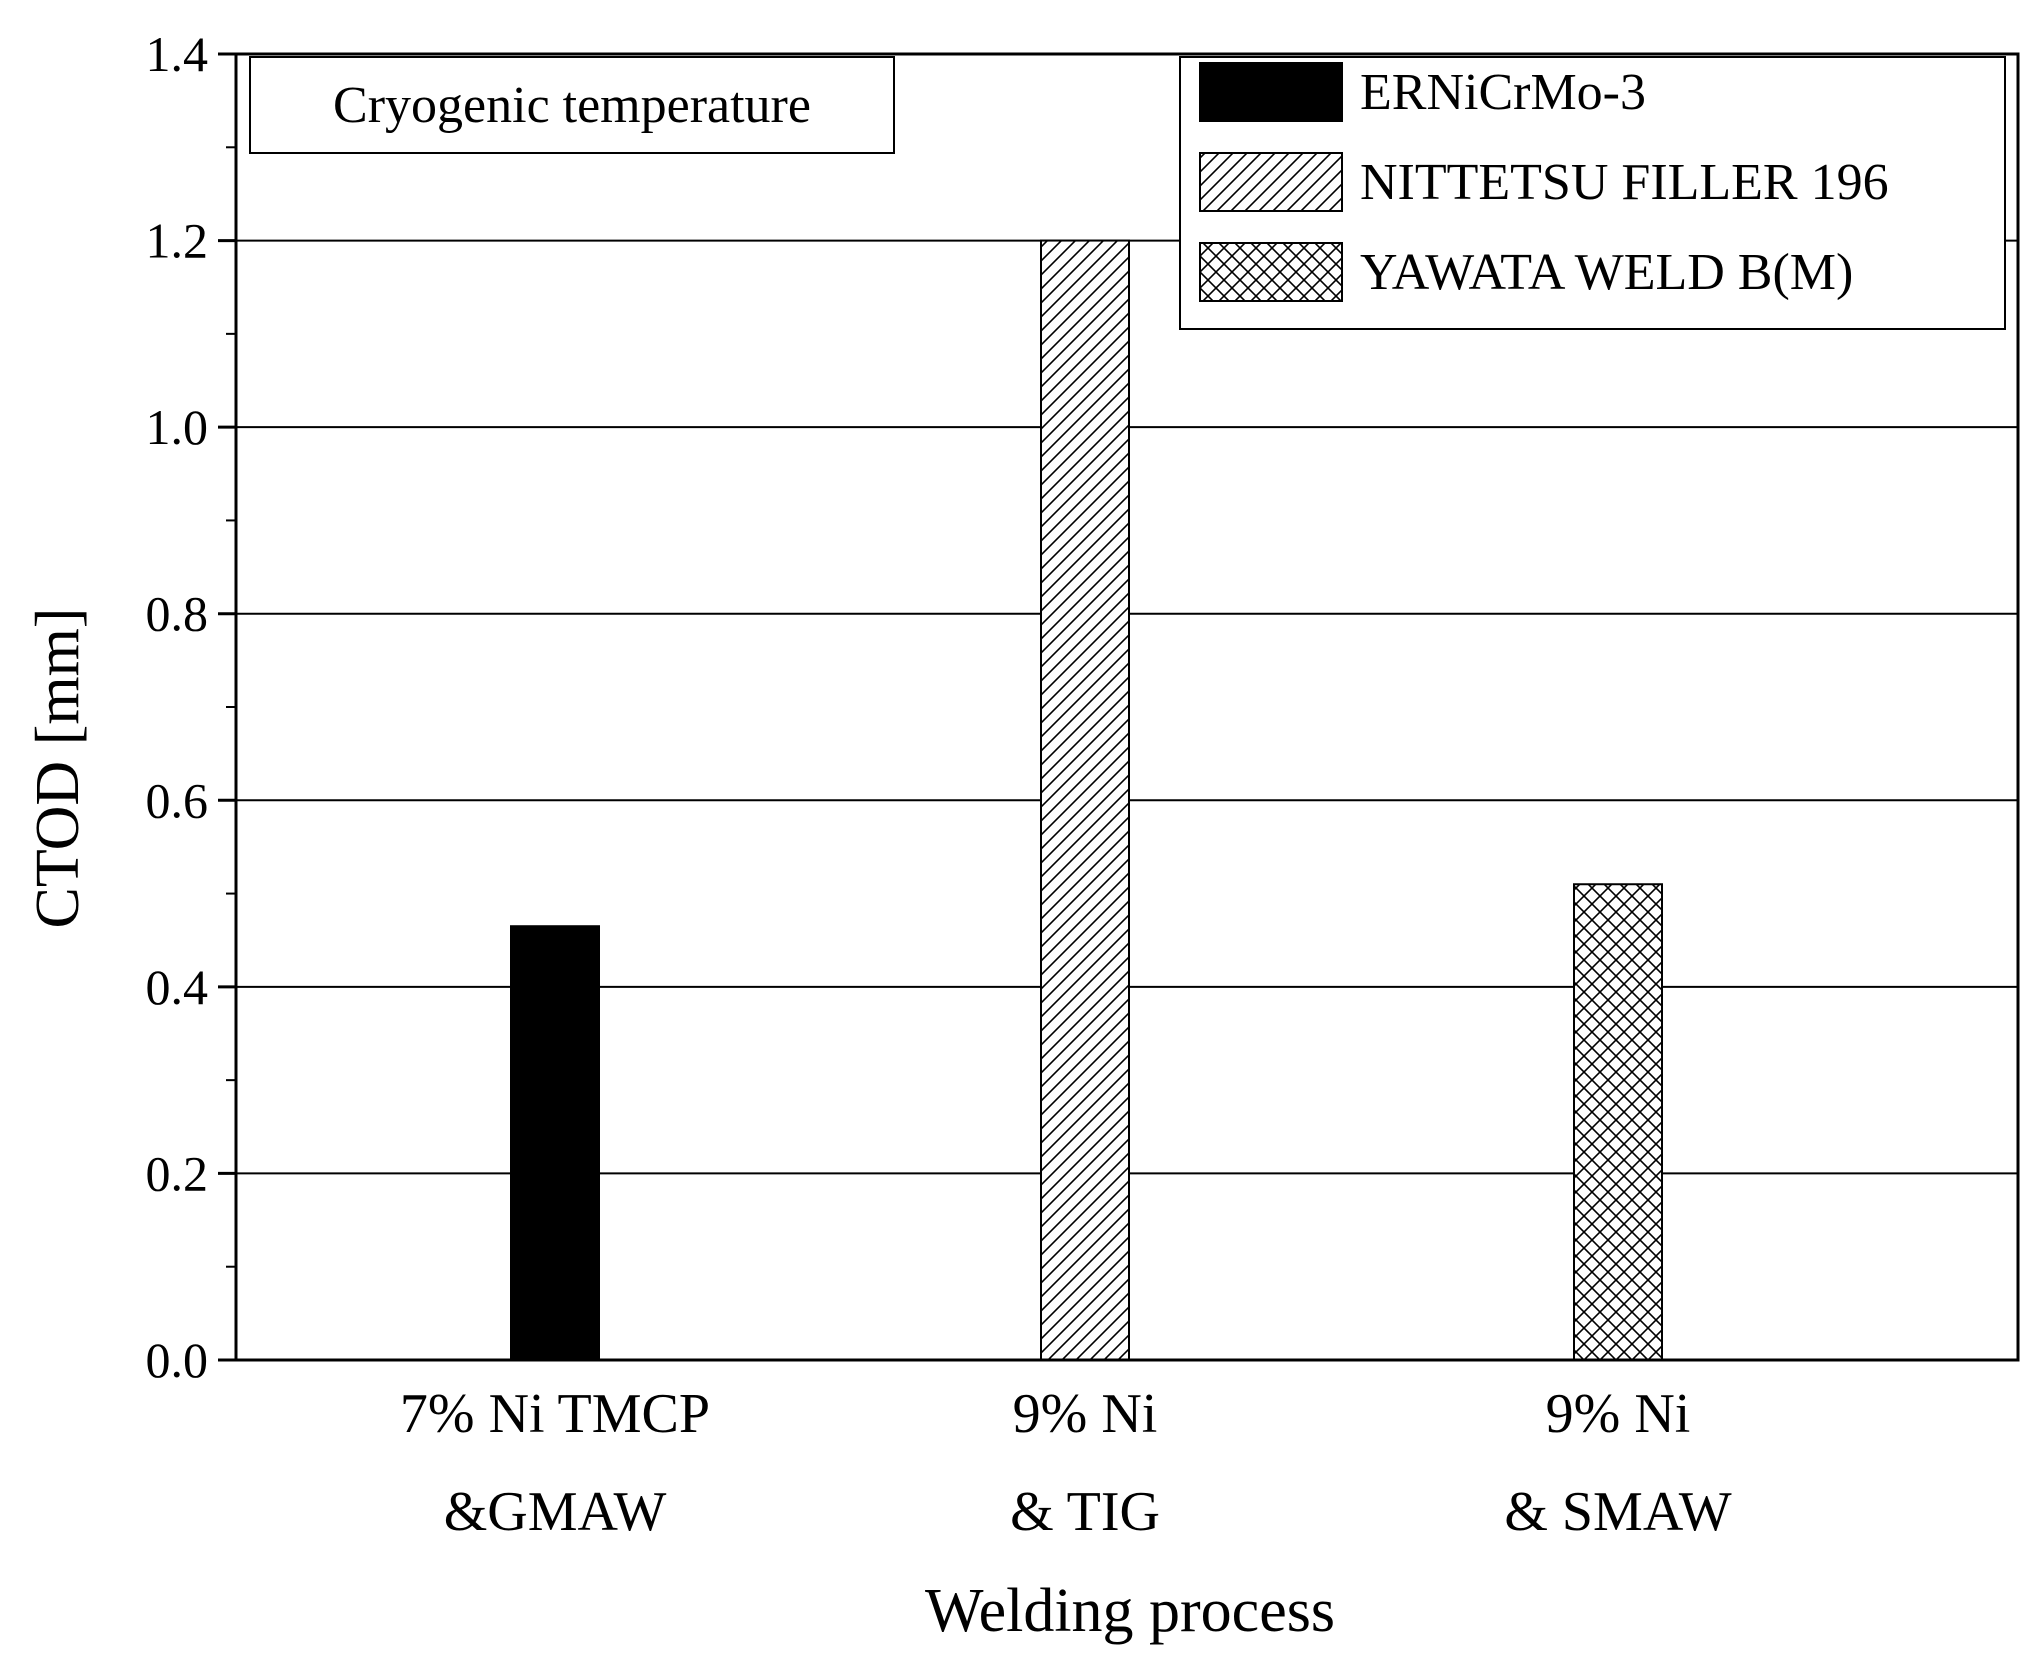 This screenshot has height=1663, width=2033. I want to click on category-label-line2: & SMAW, so click(1617, 1512).